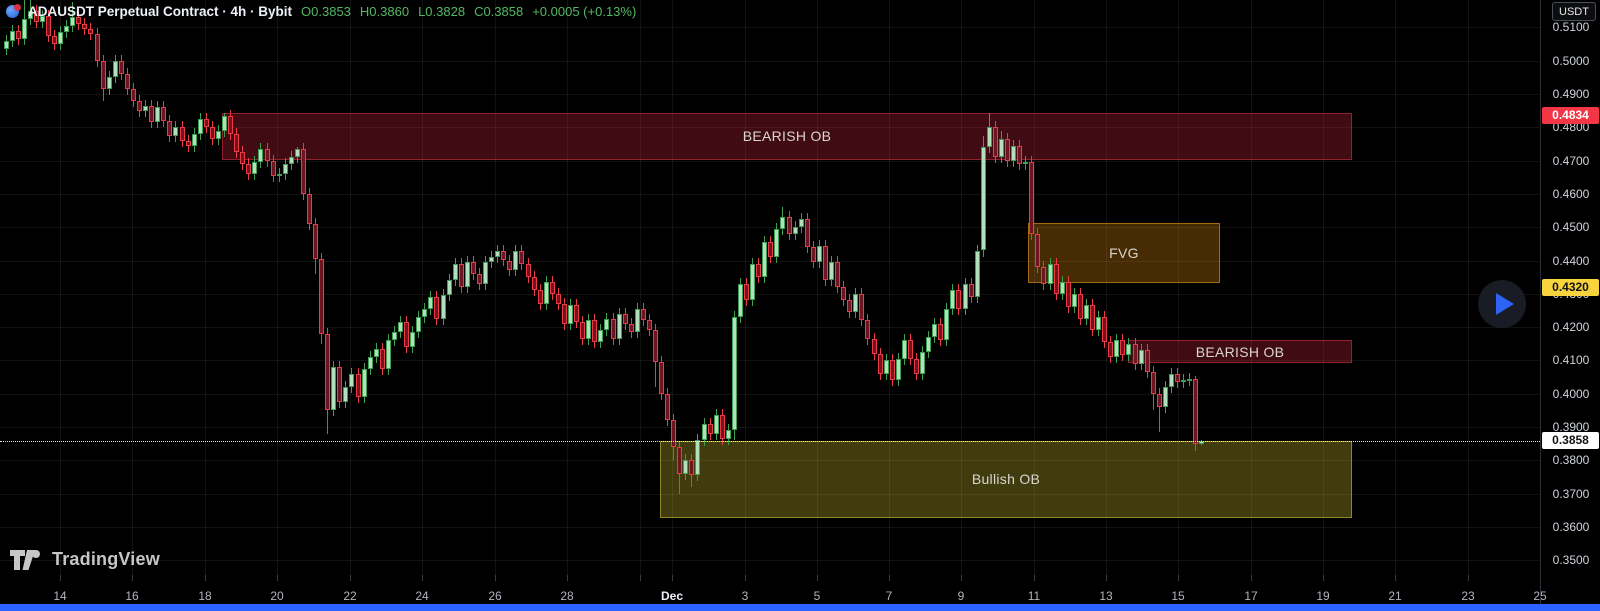  Describe the element at coordinates (800, 589) in the screenshot. I see `time-axis: 14 16 18 20 22 24 26 28 Dec 3 5 7 9 11 13 15 17 19 21 23 25` at that location.